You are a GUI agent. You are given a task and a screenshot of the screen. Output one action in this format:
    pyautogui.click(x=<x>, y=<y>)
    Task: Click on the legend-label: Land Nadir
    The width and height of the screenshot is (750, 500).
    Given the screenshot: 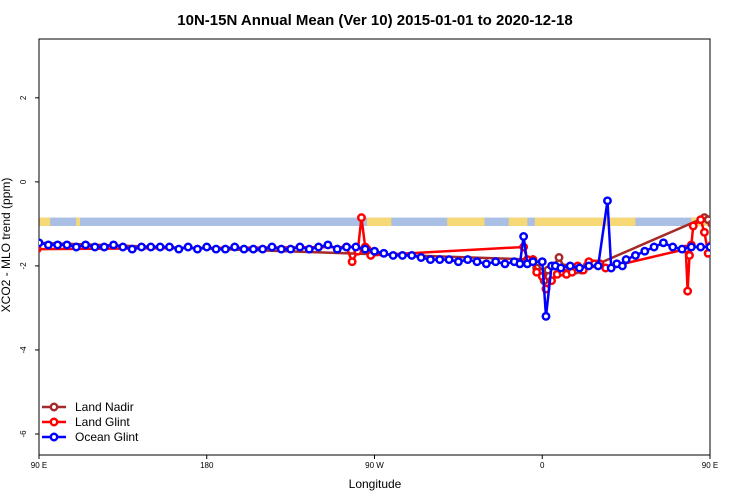 What is the action you would take?
    pyautogui.click(x=104, y=407)
    